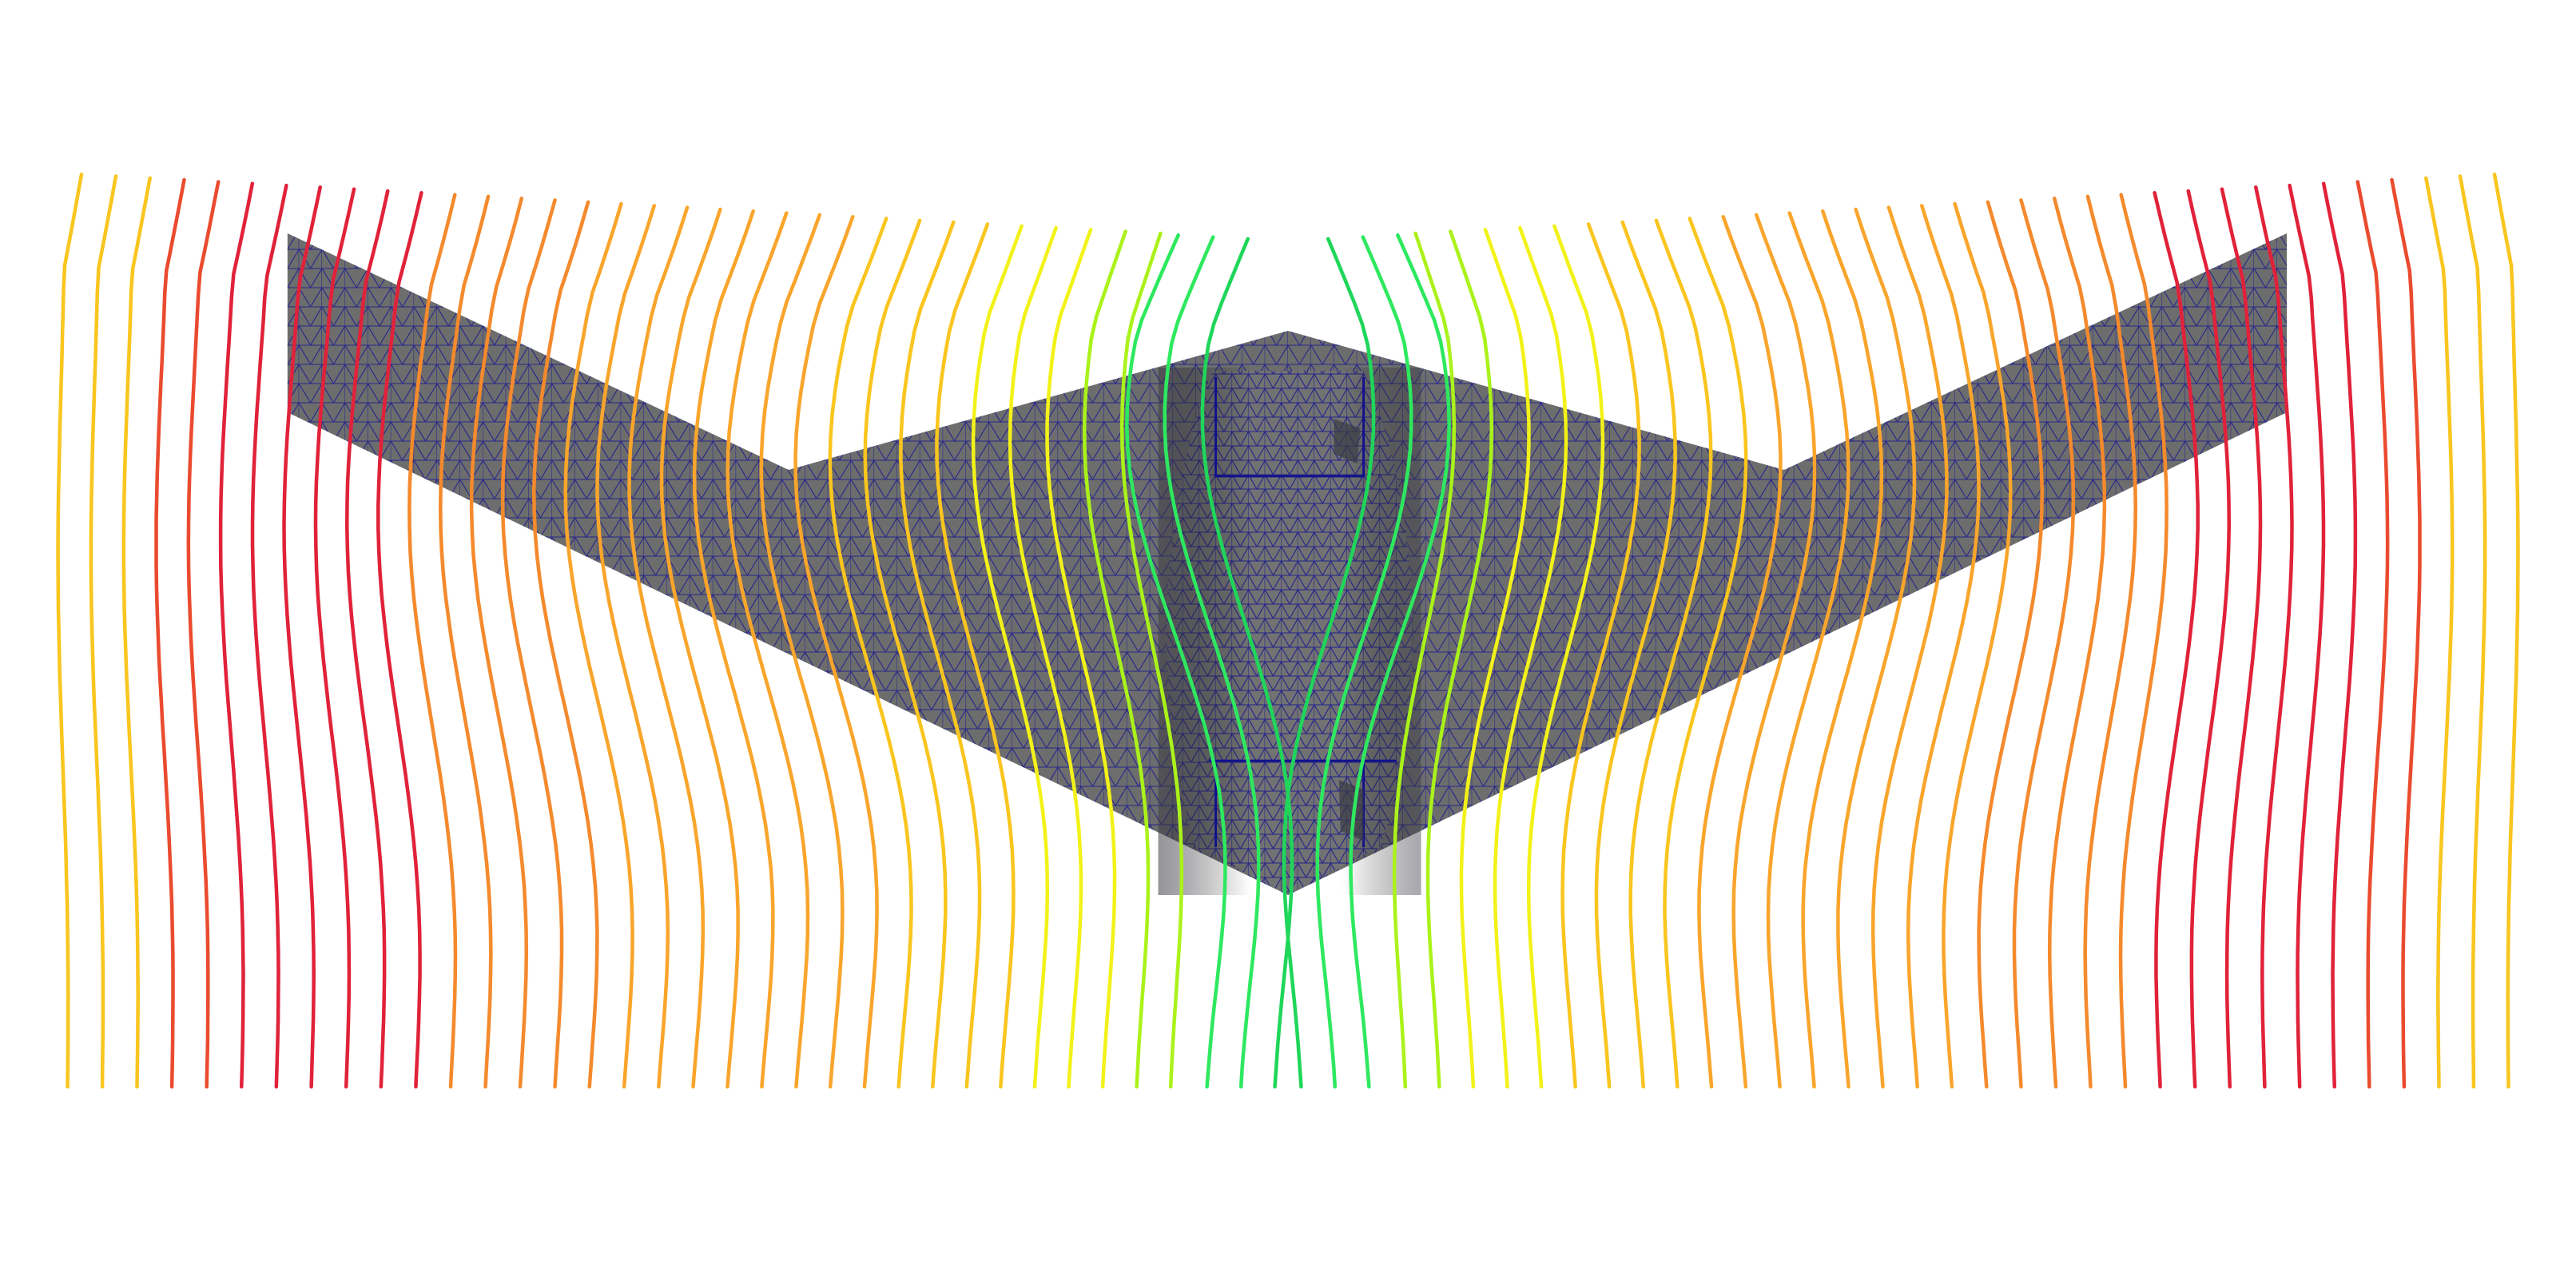 This screenshot has width=2576, height=1261. I want to click on front-bay-outline, so click(1290, 427).